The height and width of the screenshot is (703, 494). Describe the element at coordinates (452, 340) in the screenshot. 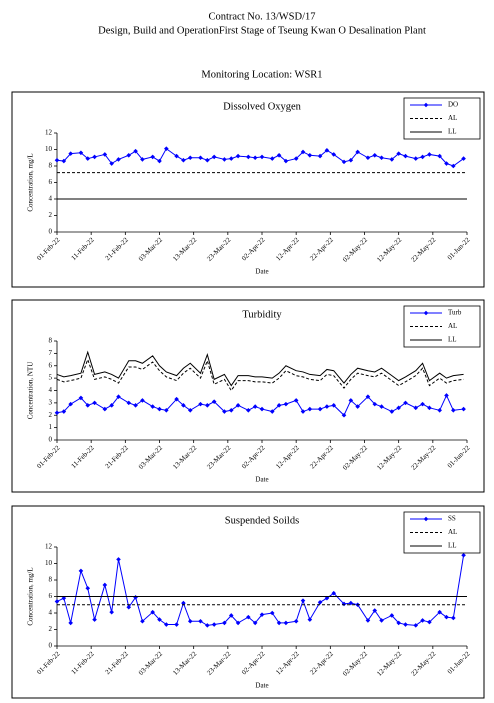

I see `legend-label: LL` at that location.